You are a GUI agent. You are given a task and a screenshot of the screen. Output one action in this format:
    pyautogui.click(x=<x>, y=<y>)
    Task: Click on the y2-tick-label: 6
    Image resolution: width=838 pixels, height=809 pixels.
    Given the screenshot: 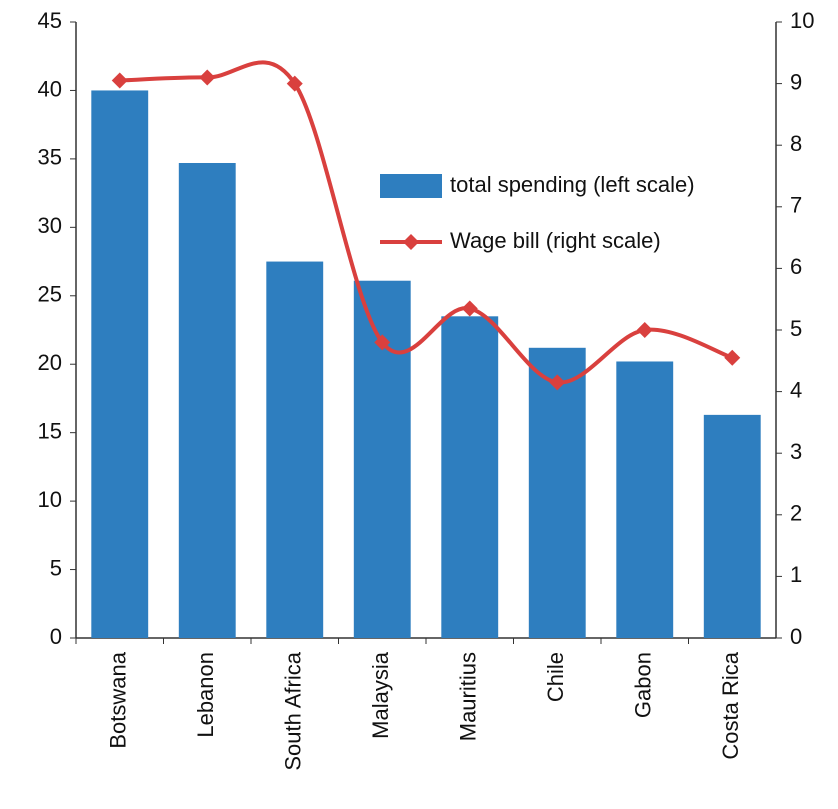 What is the action you would take?
    pyautogui.click(x=796, y=266)
    